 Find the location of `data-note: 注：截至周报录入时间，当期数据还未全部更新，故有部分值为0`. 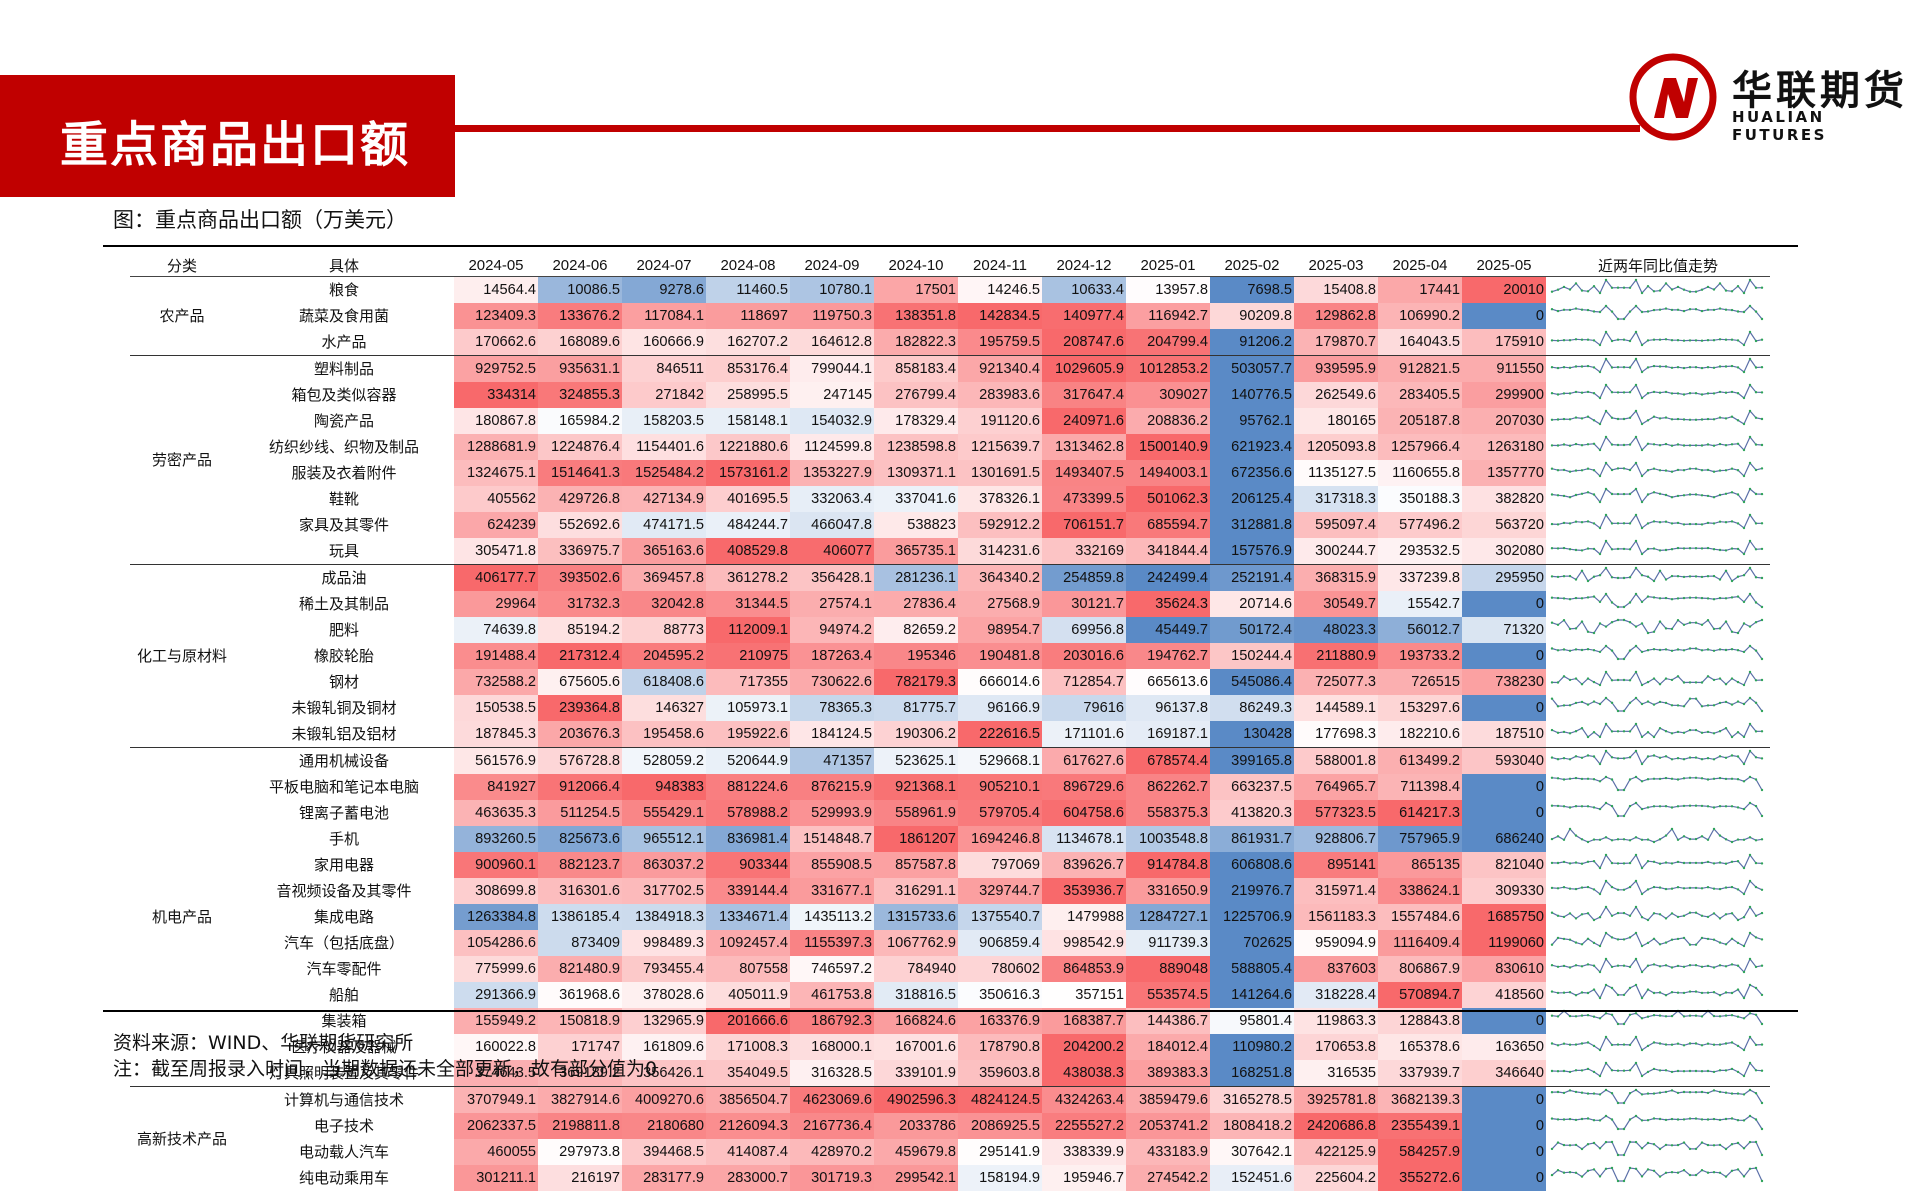

data-note: 注：截至周报录入时间，当期数据还未全部更新，故有部分值为0 is located at coordinates (385, 1067).